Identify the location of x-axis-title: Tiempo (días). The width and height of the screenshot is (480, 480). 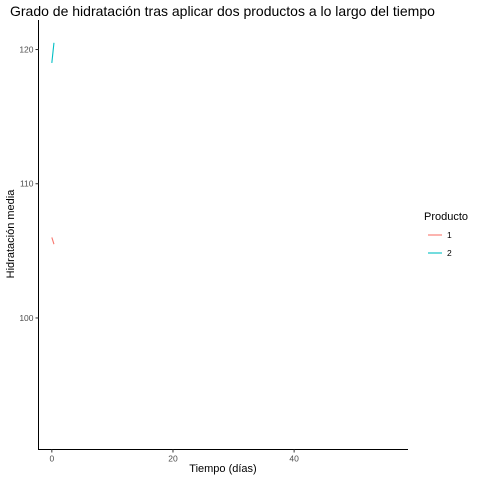
(222, 469).